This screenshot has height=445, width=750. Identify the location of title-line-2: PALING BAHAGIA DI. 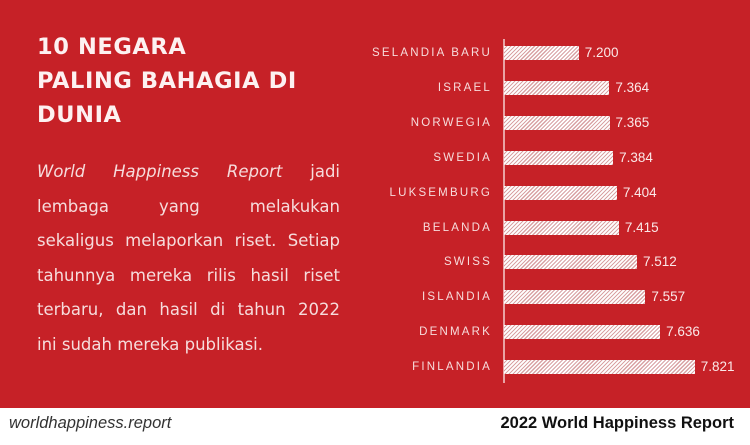
(167, 81).